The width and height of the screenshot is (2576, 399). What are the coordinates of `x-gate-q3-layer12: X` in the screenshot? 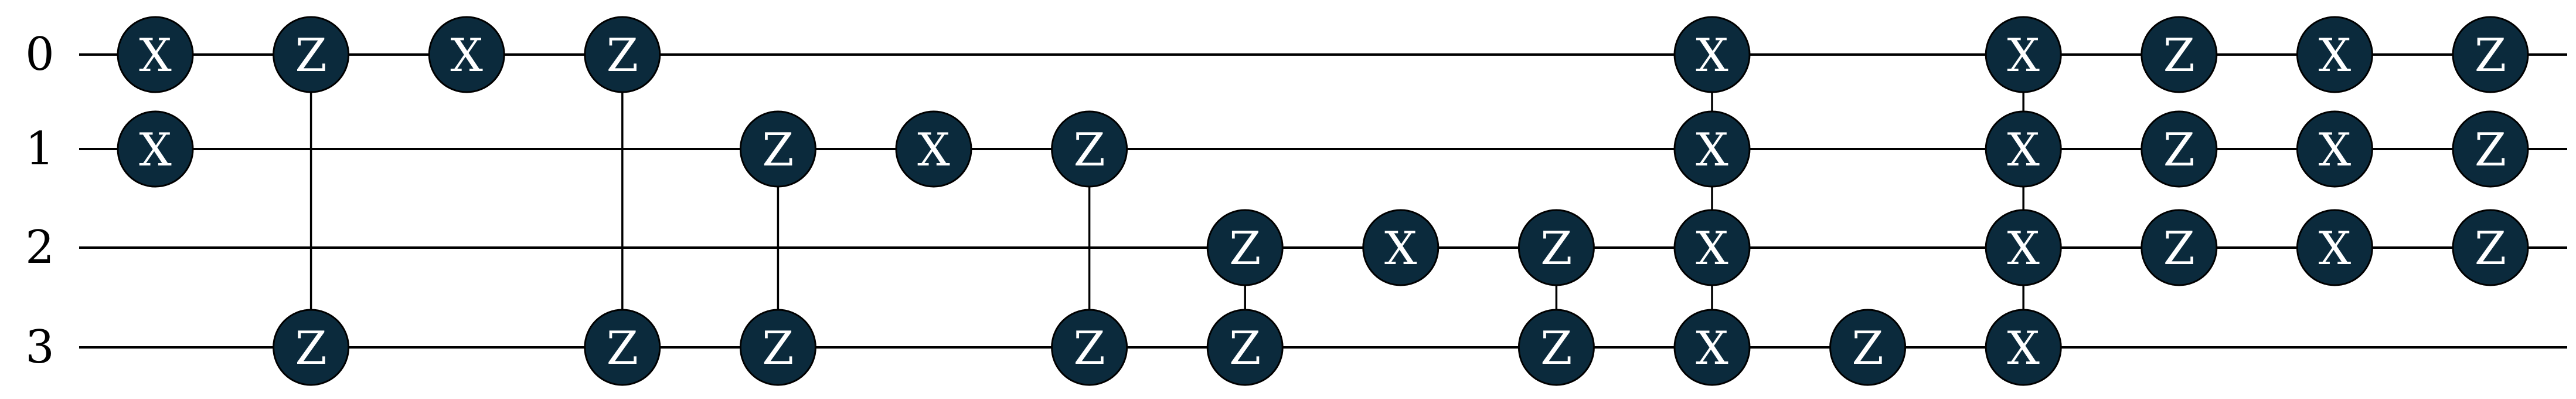 It's located at (2023, 347).